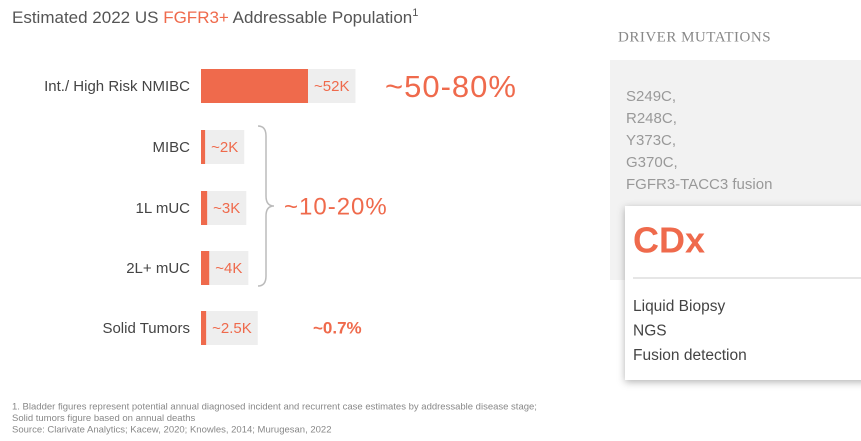 The width and height of the screenshot is (861, 441). Describe the element at coordinates (669, 240) in the screenshot. I see `cdx-title: CDx` at that location.